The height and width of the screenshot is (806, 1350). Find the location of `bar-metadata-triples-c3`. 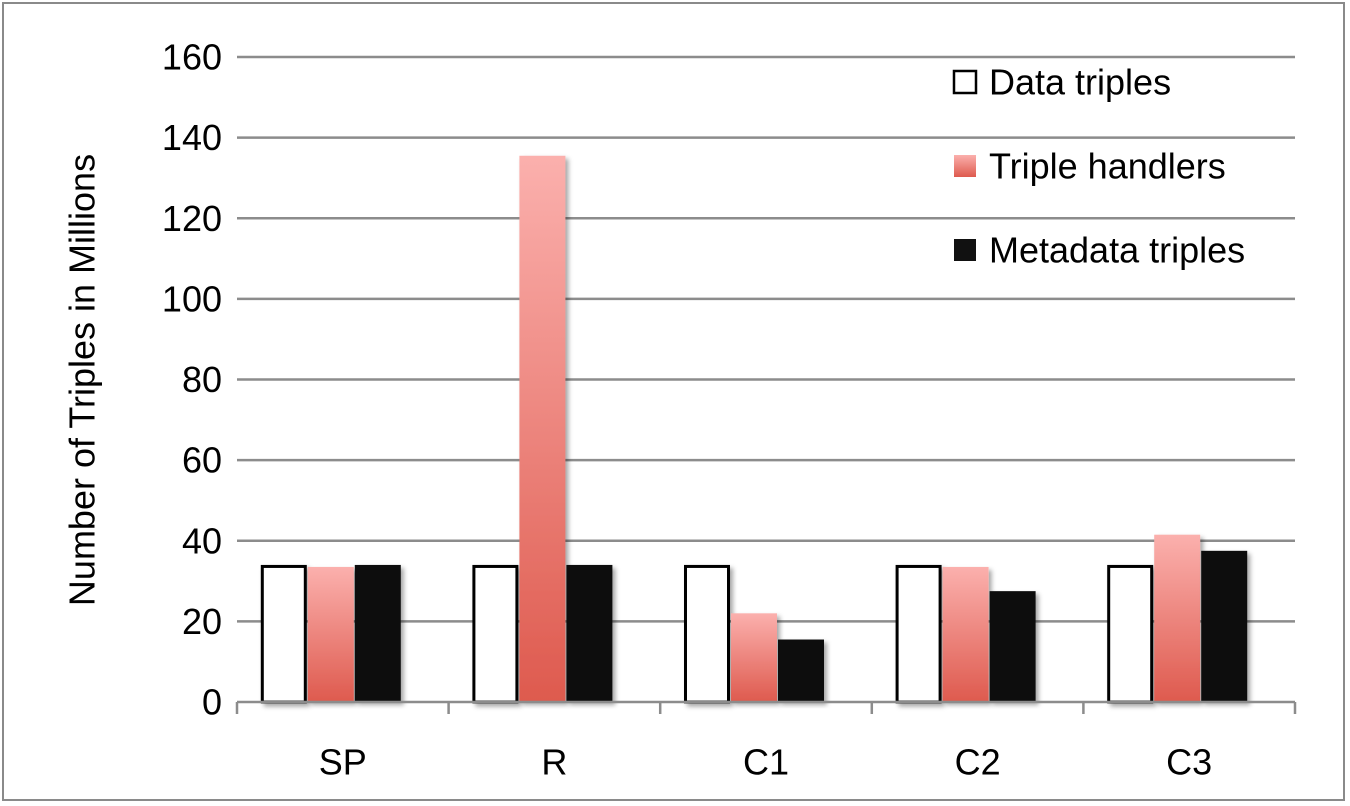

bar-metadata-triples-c3 is located at coordinates (1224, 626).